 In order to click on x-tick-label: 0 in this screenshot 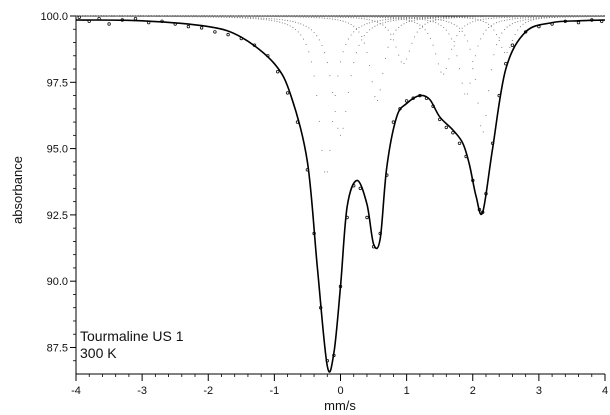, I will do `click(340, 391)`.